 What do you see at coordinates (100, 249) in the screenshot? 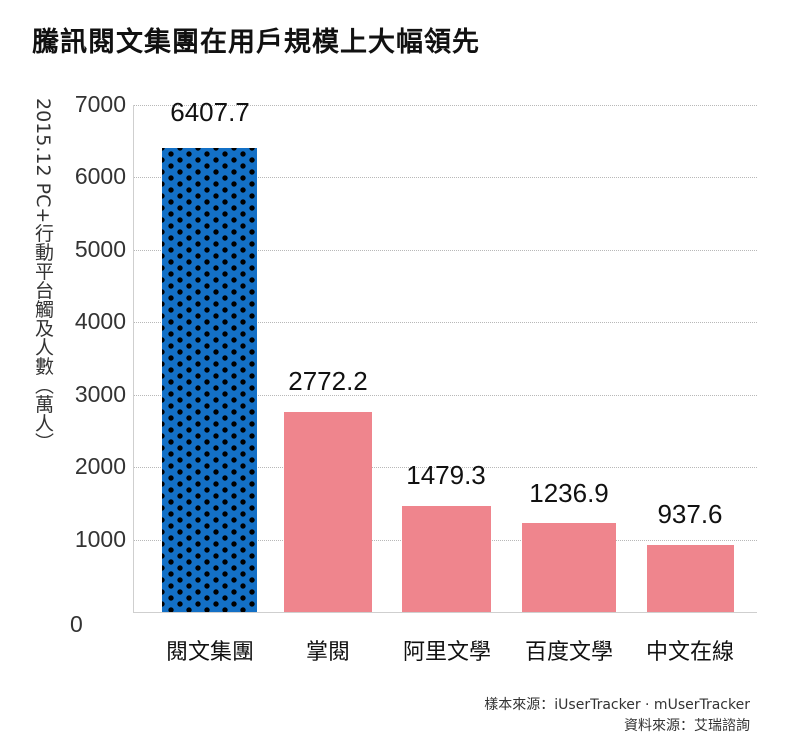
I see `y-tick: 5000` at bounding box center [100, 249].